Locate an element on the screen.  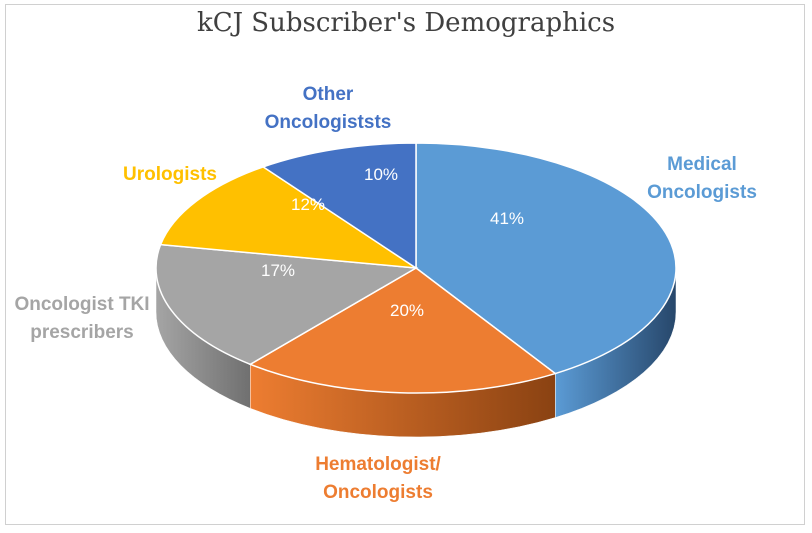
slice-category-line: Oncologiststs is located at coordinates (328, 122).